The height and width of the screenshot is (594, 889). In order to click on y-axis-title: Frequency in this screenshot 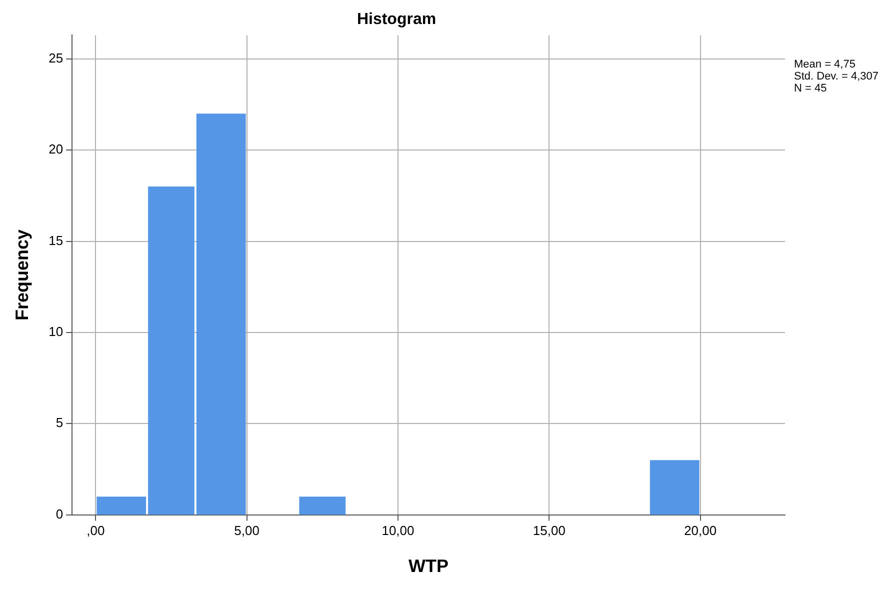, I will do `click(22, 275)`.